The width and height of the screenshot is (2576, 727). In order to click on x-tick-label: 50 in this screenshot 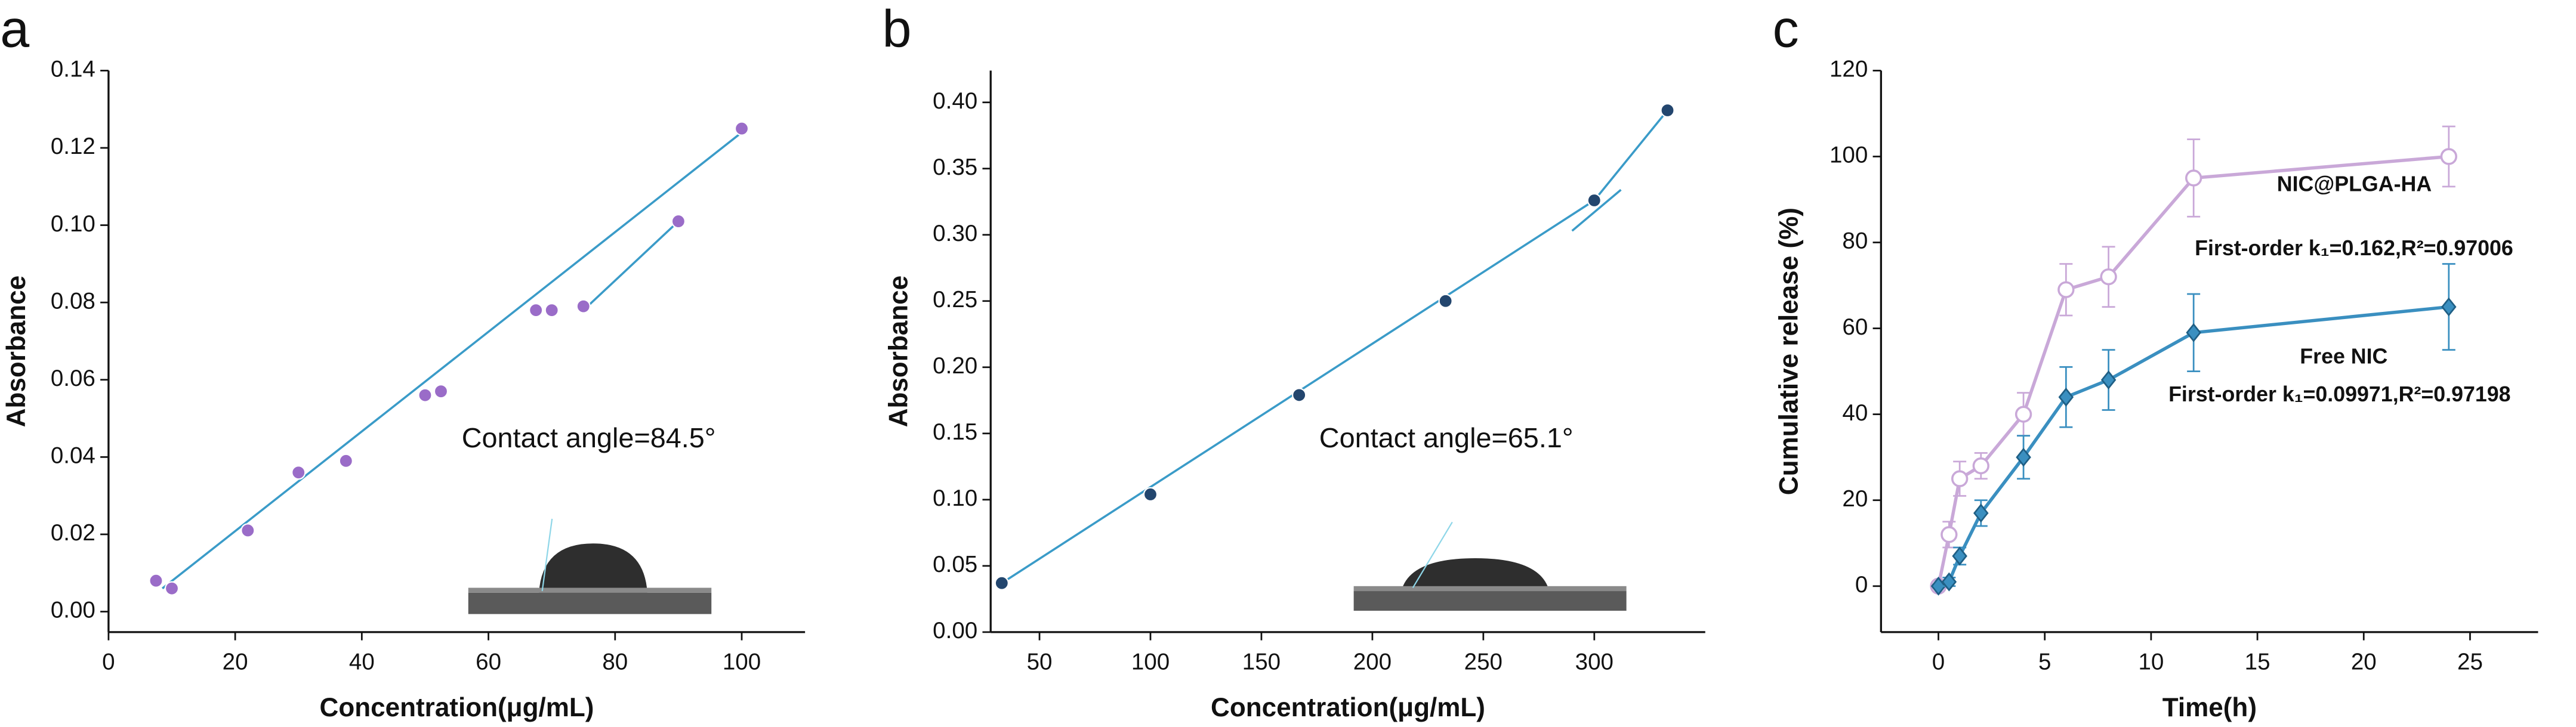, I will do `click(1040, 662)`.